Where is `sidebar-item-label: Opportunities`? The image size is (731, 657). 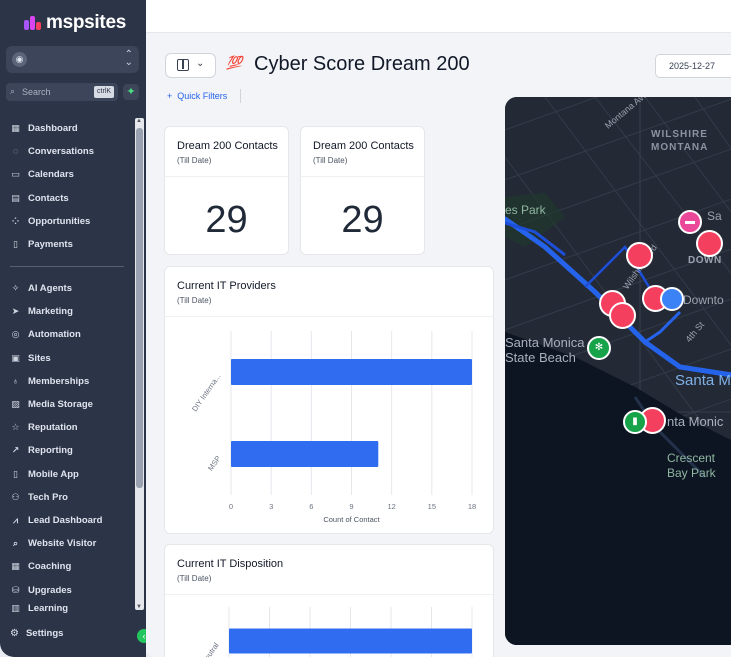 sidebar-item-label: Opportunities is located at coordinates (59, 221).